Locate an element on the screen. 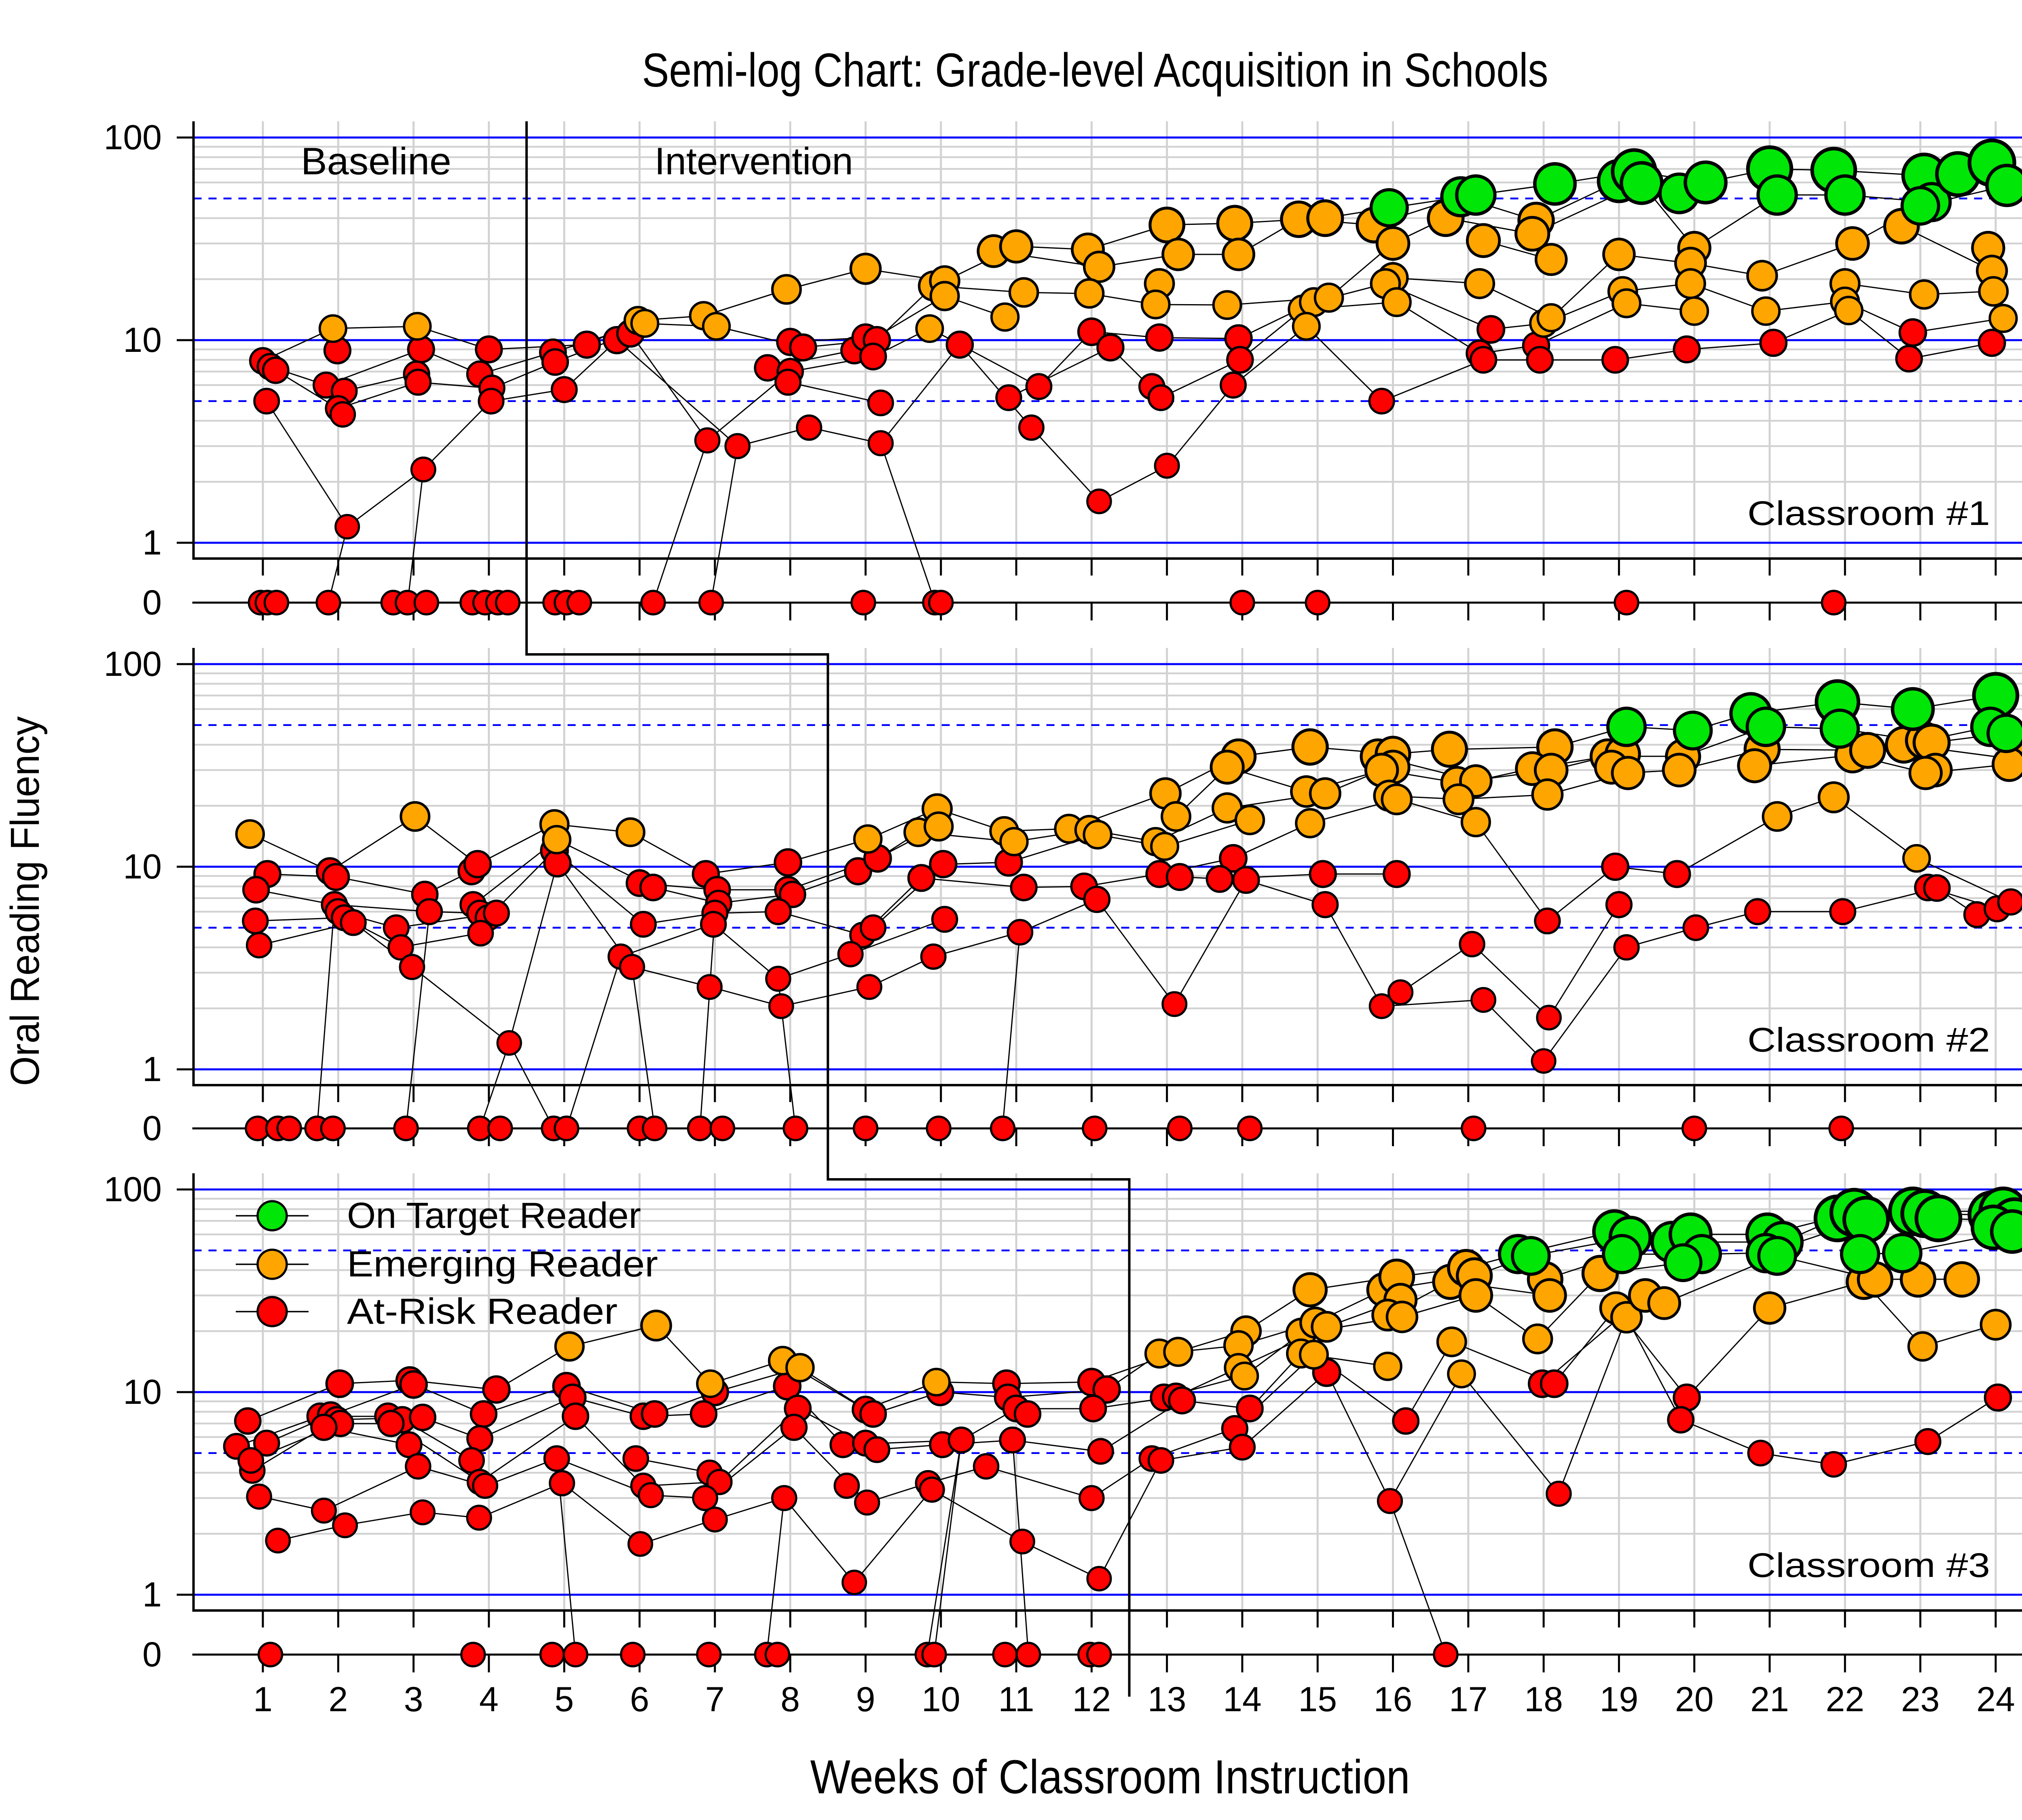 The image size is (2022, 1820). svg-text: 16 is located at coordinates (1393, 1699).